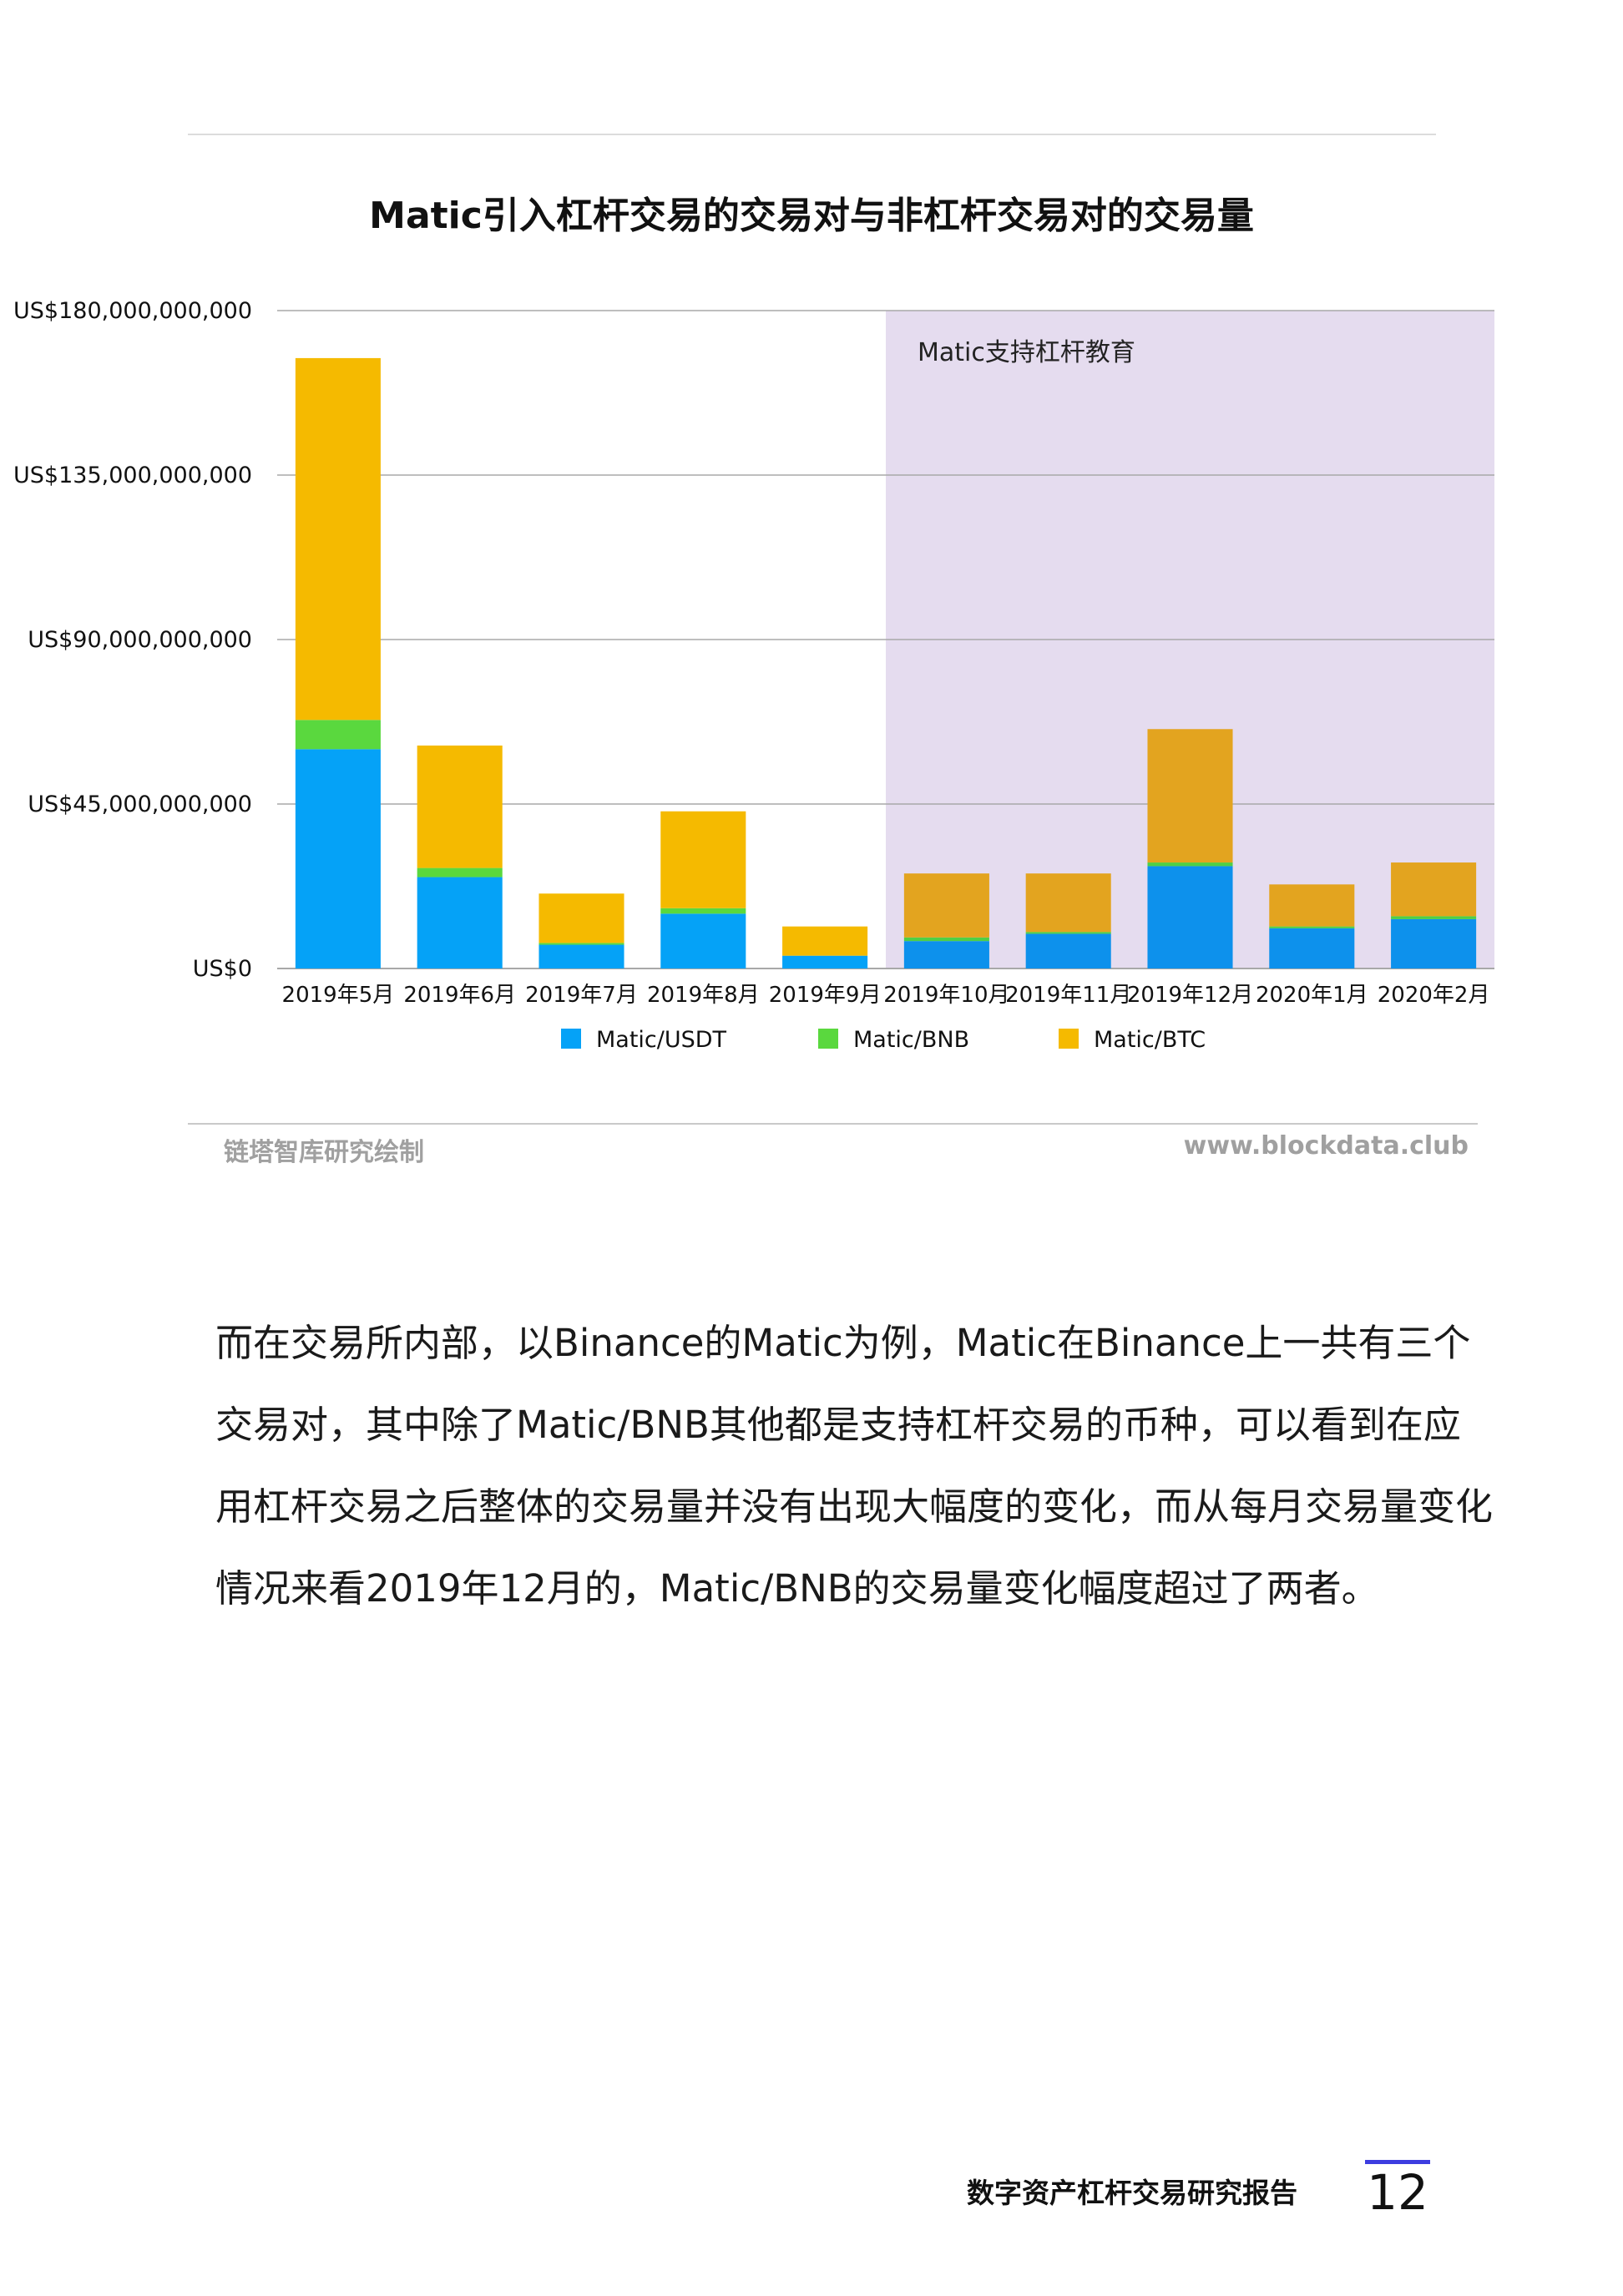 The height and width of the screenshot is (2296, 1623). I want to click on x-tick-label: 2020年2月, so click(1434, 996).